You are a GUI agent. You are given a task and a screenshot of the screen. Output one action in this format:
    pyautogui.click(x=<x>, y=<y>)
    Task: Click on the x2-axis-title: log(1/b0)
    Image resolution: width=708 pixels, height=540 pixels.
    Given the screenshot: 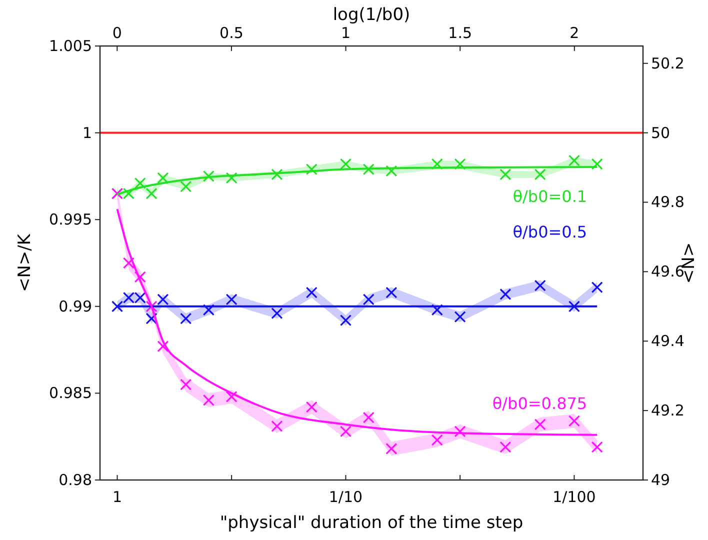 What is the action you would take?
    pyautogui.click(x=371, y=15)
    